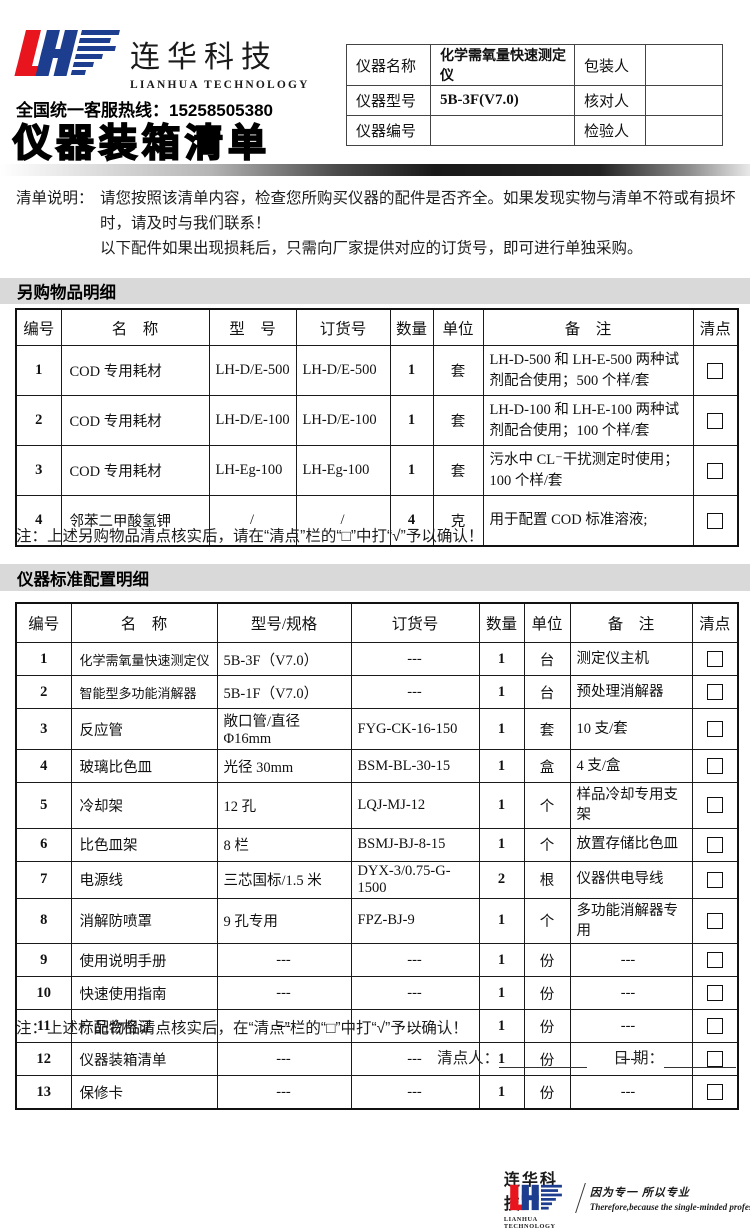 This screenshot has width=750, height=1230. What do you see at coordinates (631, 921) in the screenshot?
I see `item-remark: 多功能消解器专用` at bounding box center [631, 921].